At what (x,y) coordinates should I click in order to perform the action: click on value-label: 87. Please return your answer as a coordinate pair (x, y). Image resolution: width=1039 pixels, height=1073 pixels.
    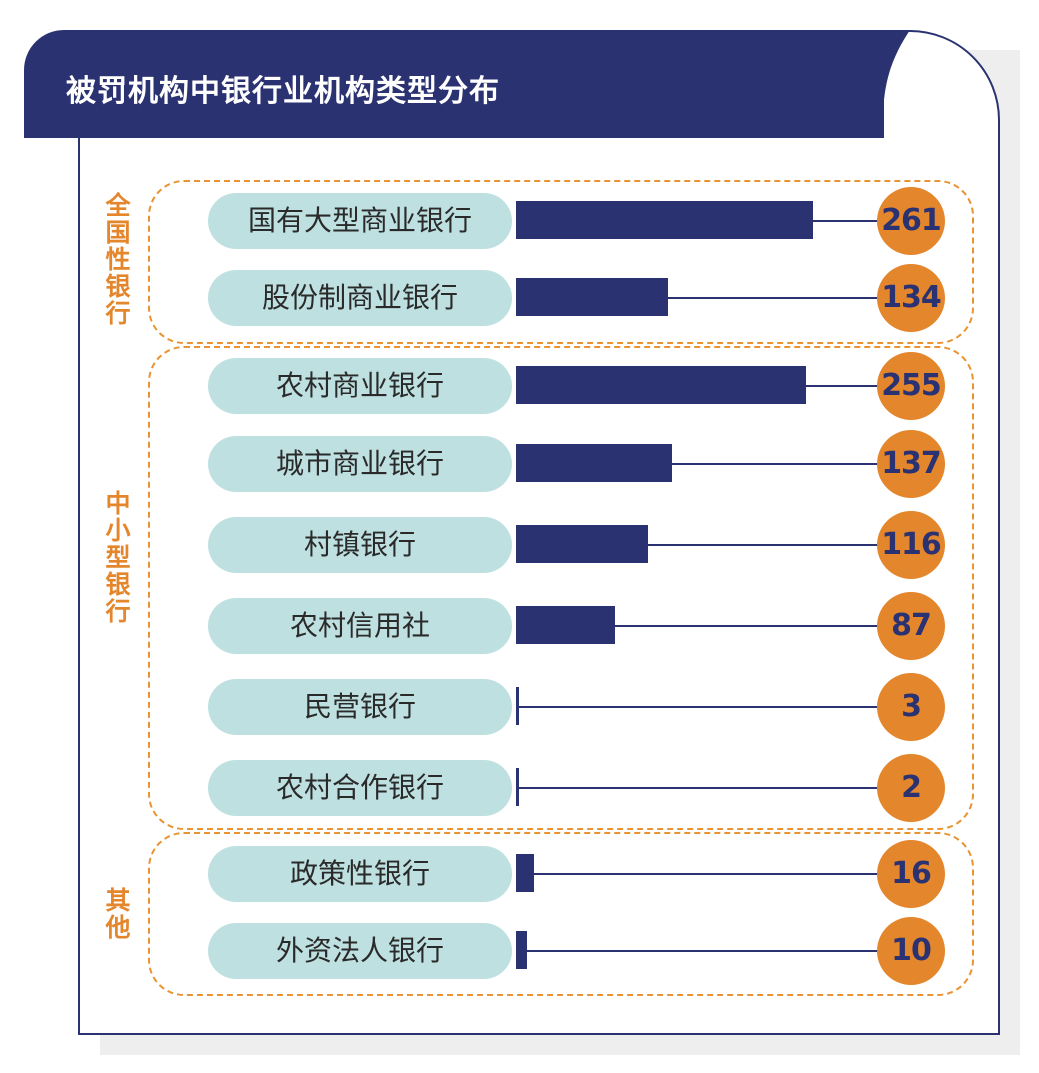
    Looking at the image, I should click on (911, 626).